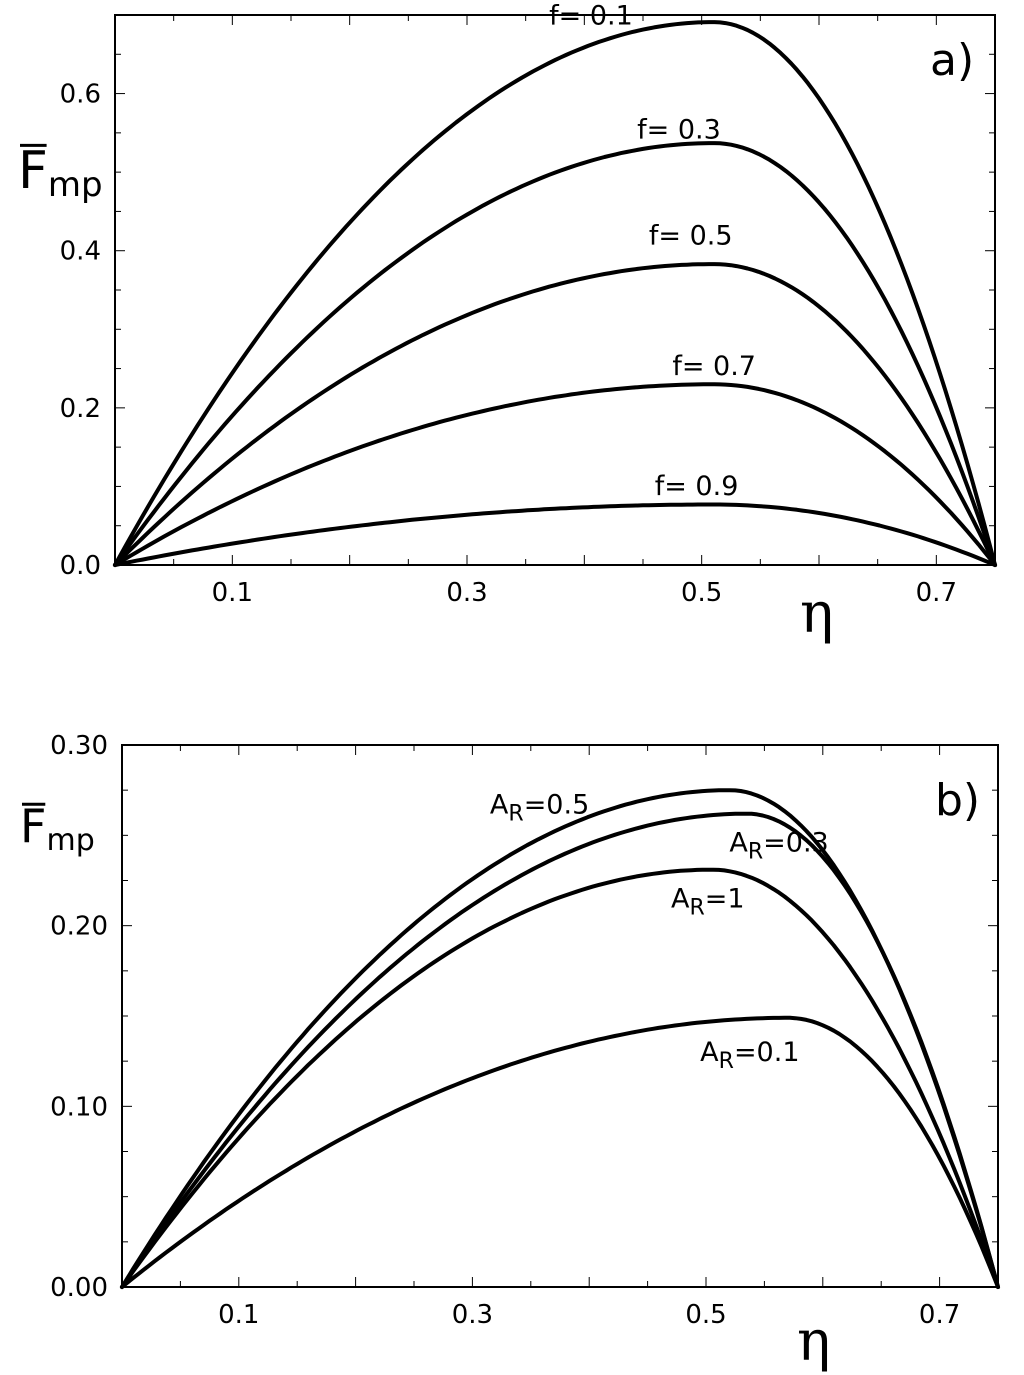 The width and height of the screenshot is (1024, 1375). I want to click on series-label: AR=0.1, so click(749, 1055).